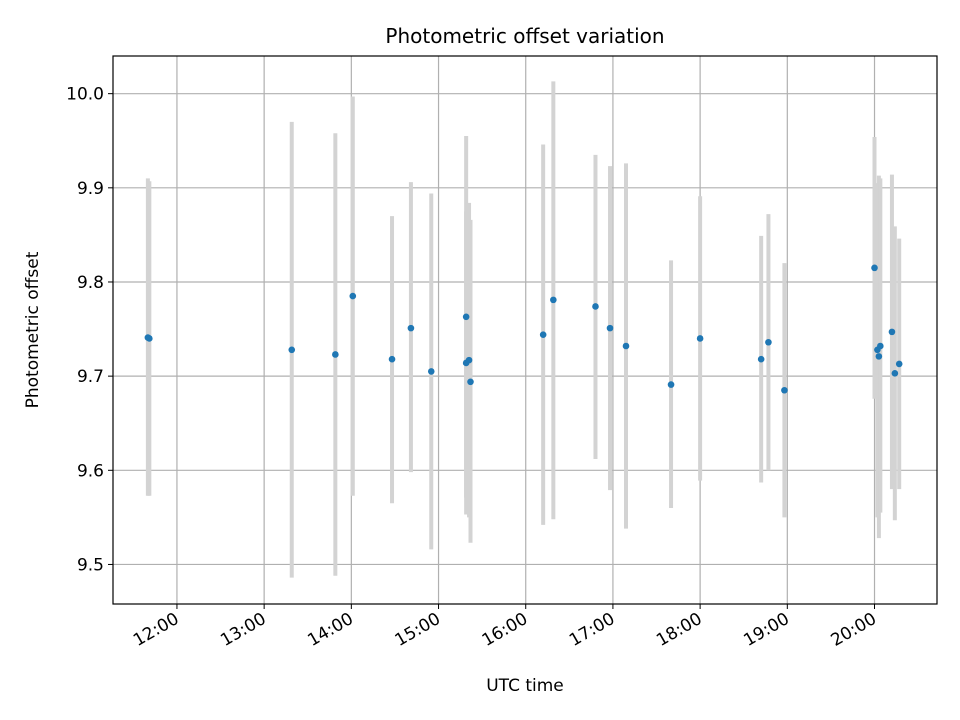 Image resolution: width=960 pixels, height=720 pixels. I want to click on y-tick-label: 9.9, so click(90, 189).